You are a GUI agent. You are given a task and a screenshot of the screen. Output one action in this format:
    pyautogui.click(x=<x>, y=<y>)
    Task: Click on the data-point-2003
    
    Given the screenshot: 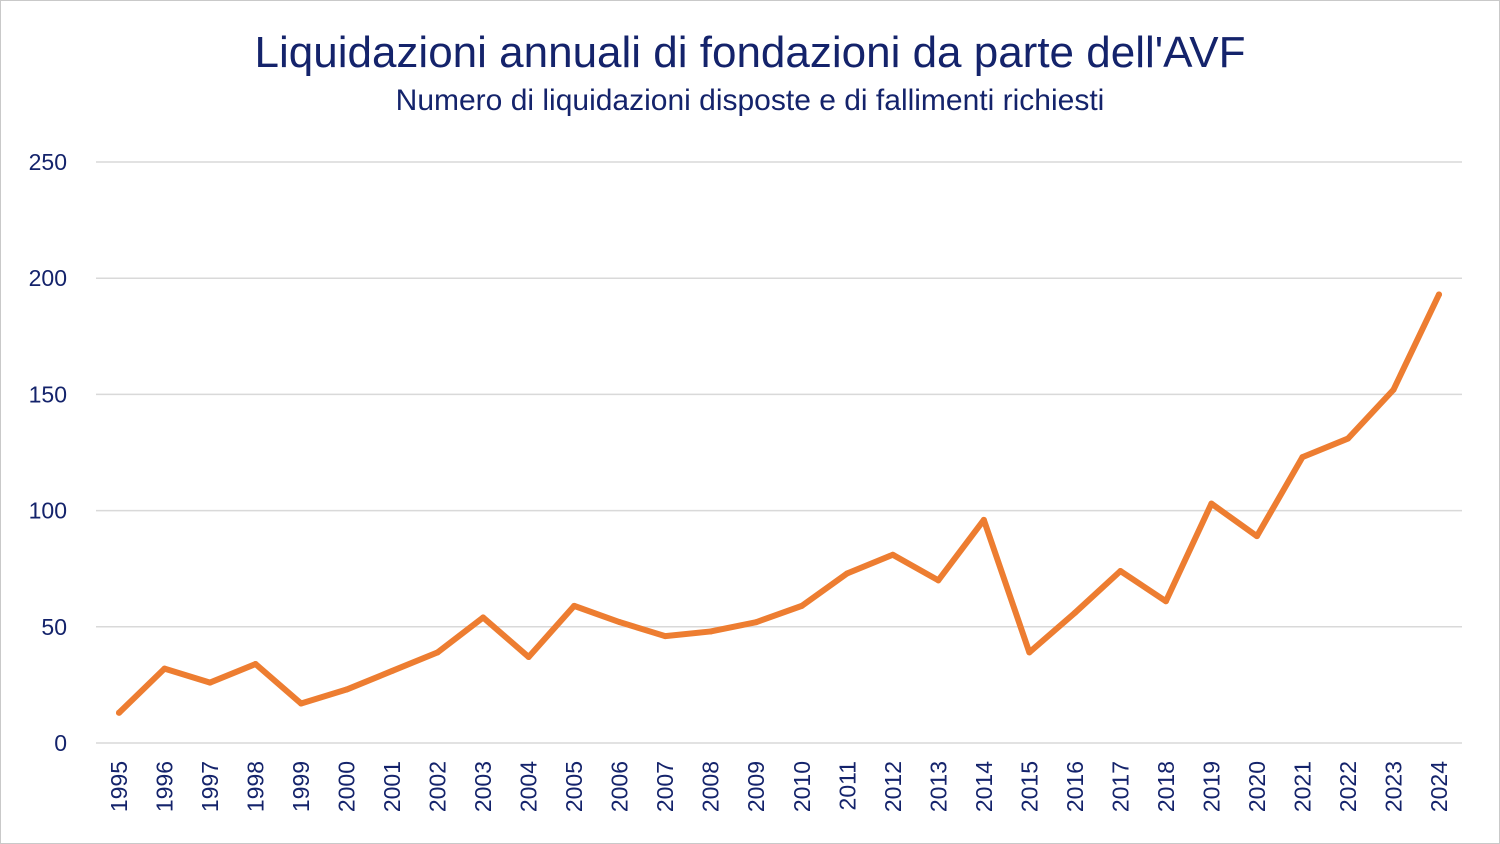 What is the action you would take?
    pyautogui.click(x=483, y=617)
    